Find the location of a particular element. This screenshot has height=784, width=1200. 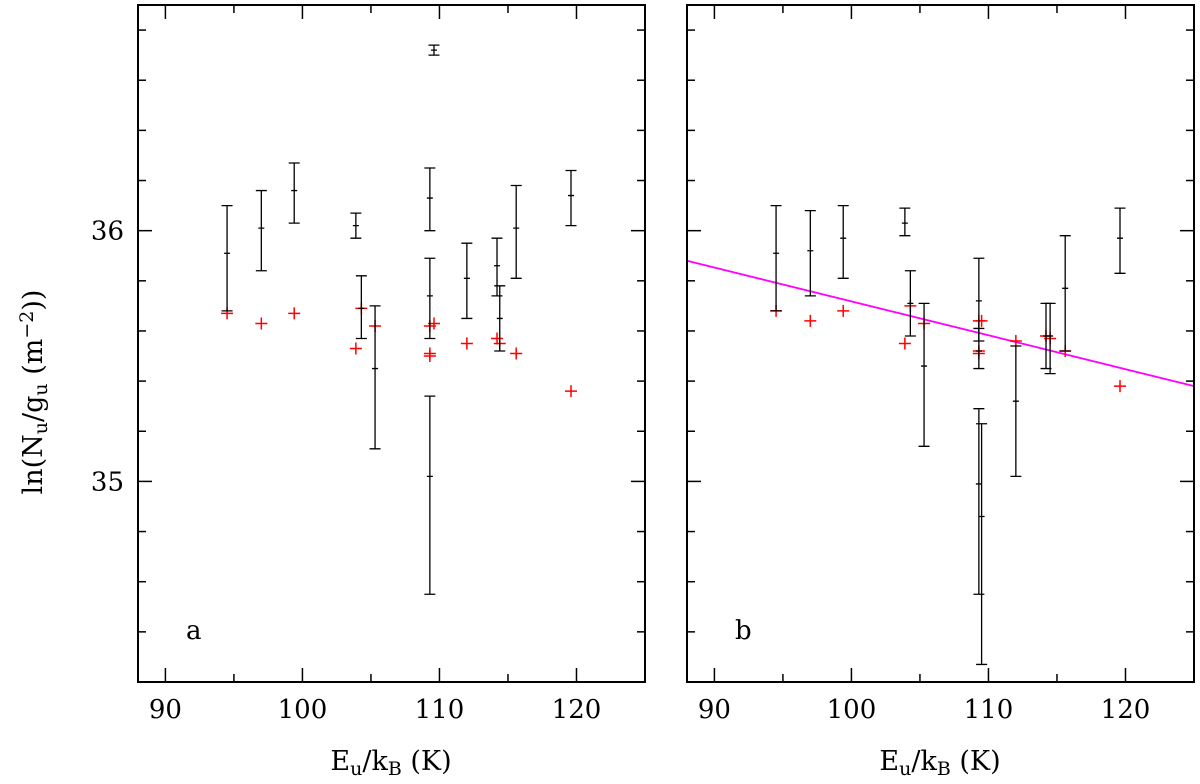

panel-a-x-axis-label: Eu/kB (K) is located at coordinates (390, 763).